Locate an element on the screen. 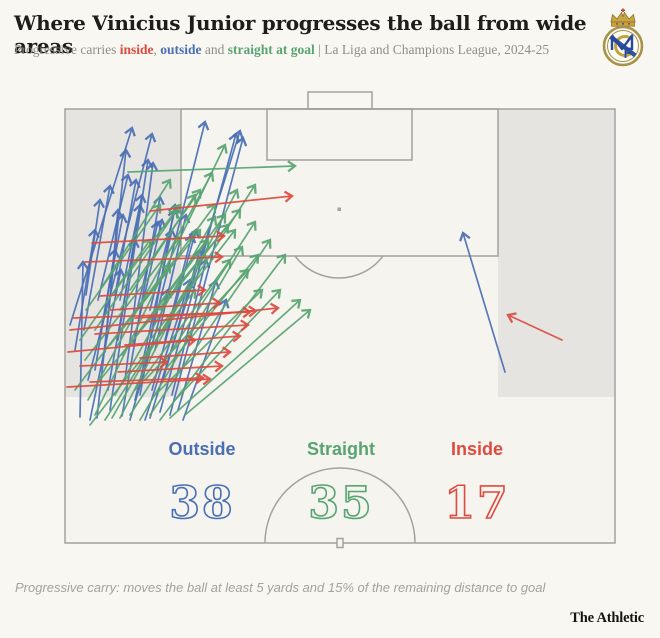  crest-inner-ring is located at coordinates (623, 46).